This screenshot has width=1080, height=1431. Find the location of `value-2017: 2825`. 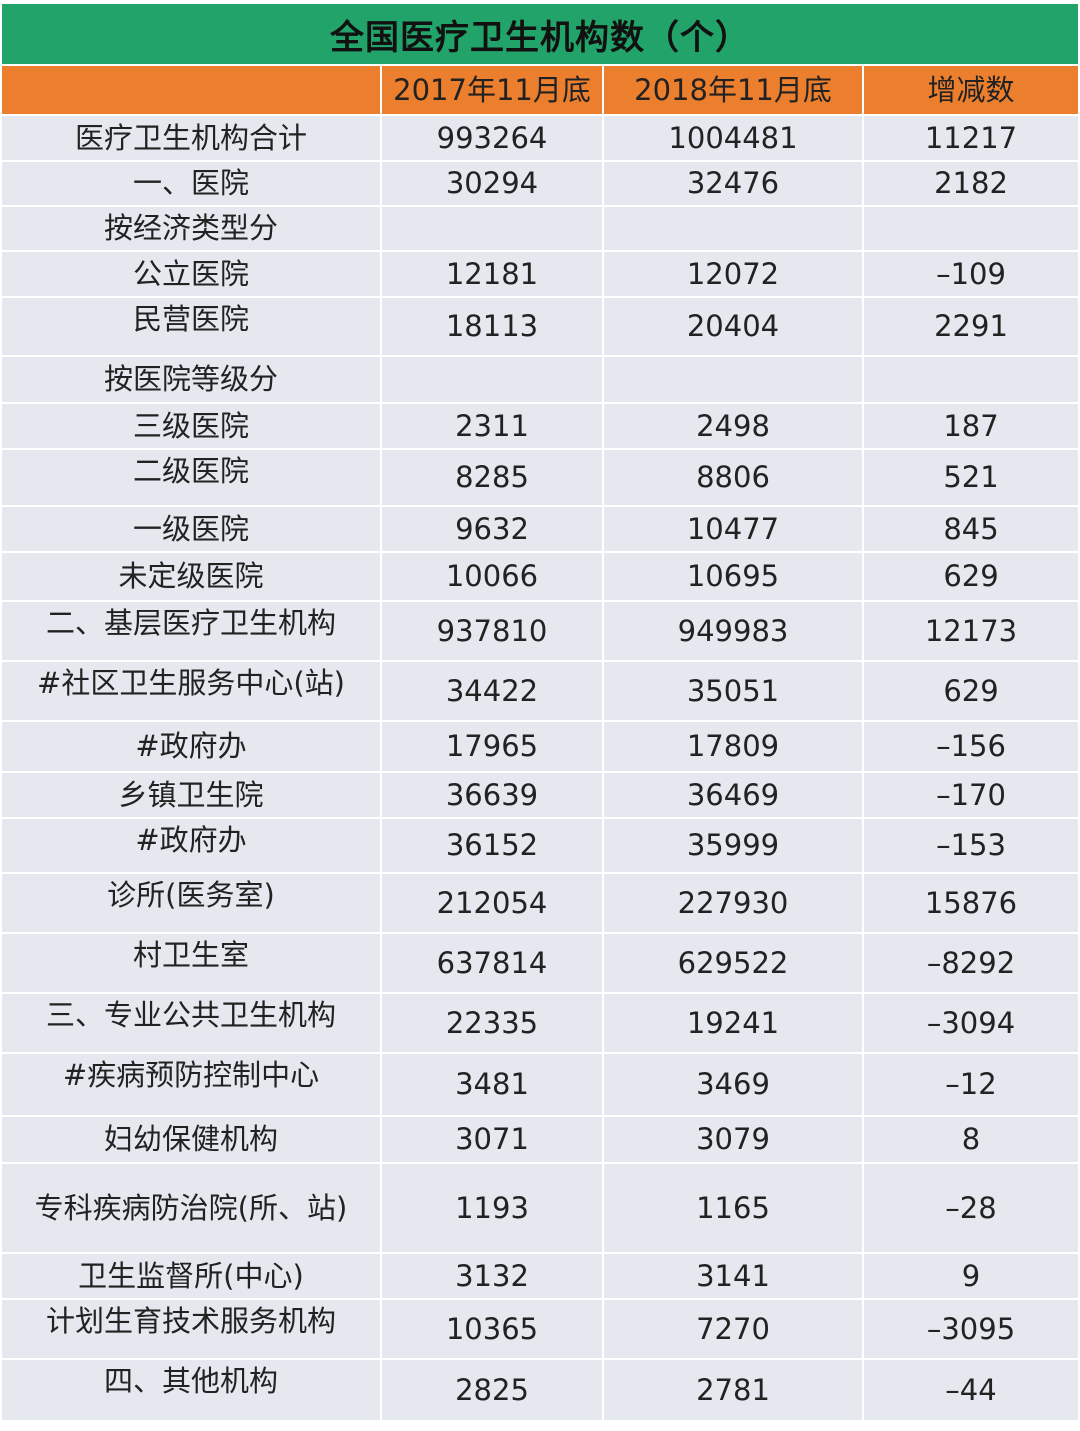

value-2017: 2825 is located at coordinates (492, 1390).